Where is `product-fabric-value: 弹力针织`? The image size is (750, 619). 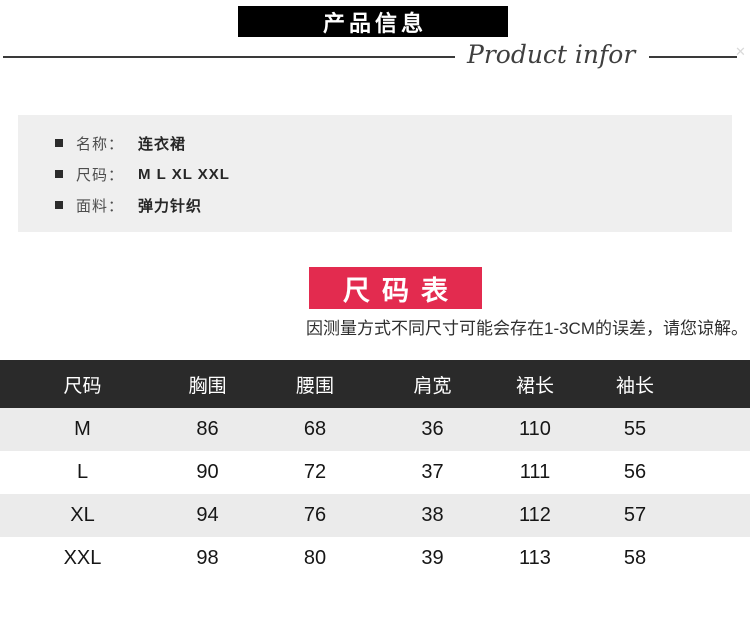
product-fabric-value: 弹力针织 is located at coordinates (170, 206).